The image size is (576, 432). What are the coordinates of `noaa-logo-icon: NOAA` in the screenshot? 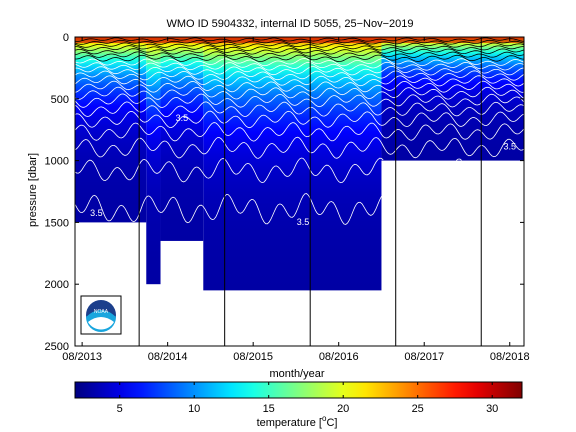 It's located at (101, 315).